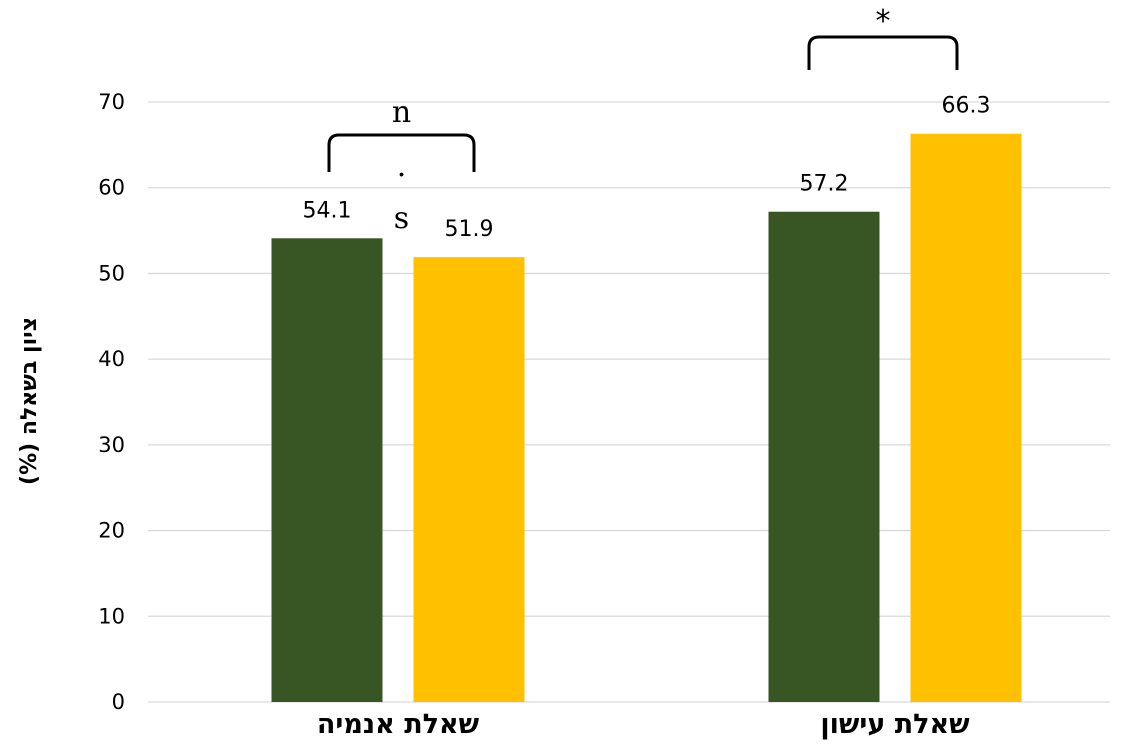 Image resolution: width=1126 pixels, height=745 pixels. I want to click on data-label-cat1-series1: 66.3, so click(966, 106).